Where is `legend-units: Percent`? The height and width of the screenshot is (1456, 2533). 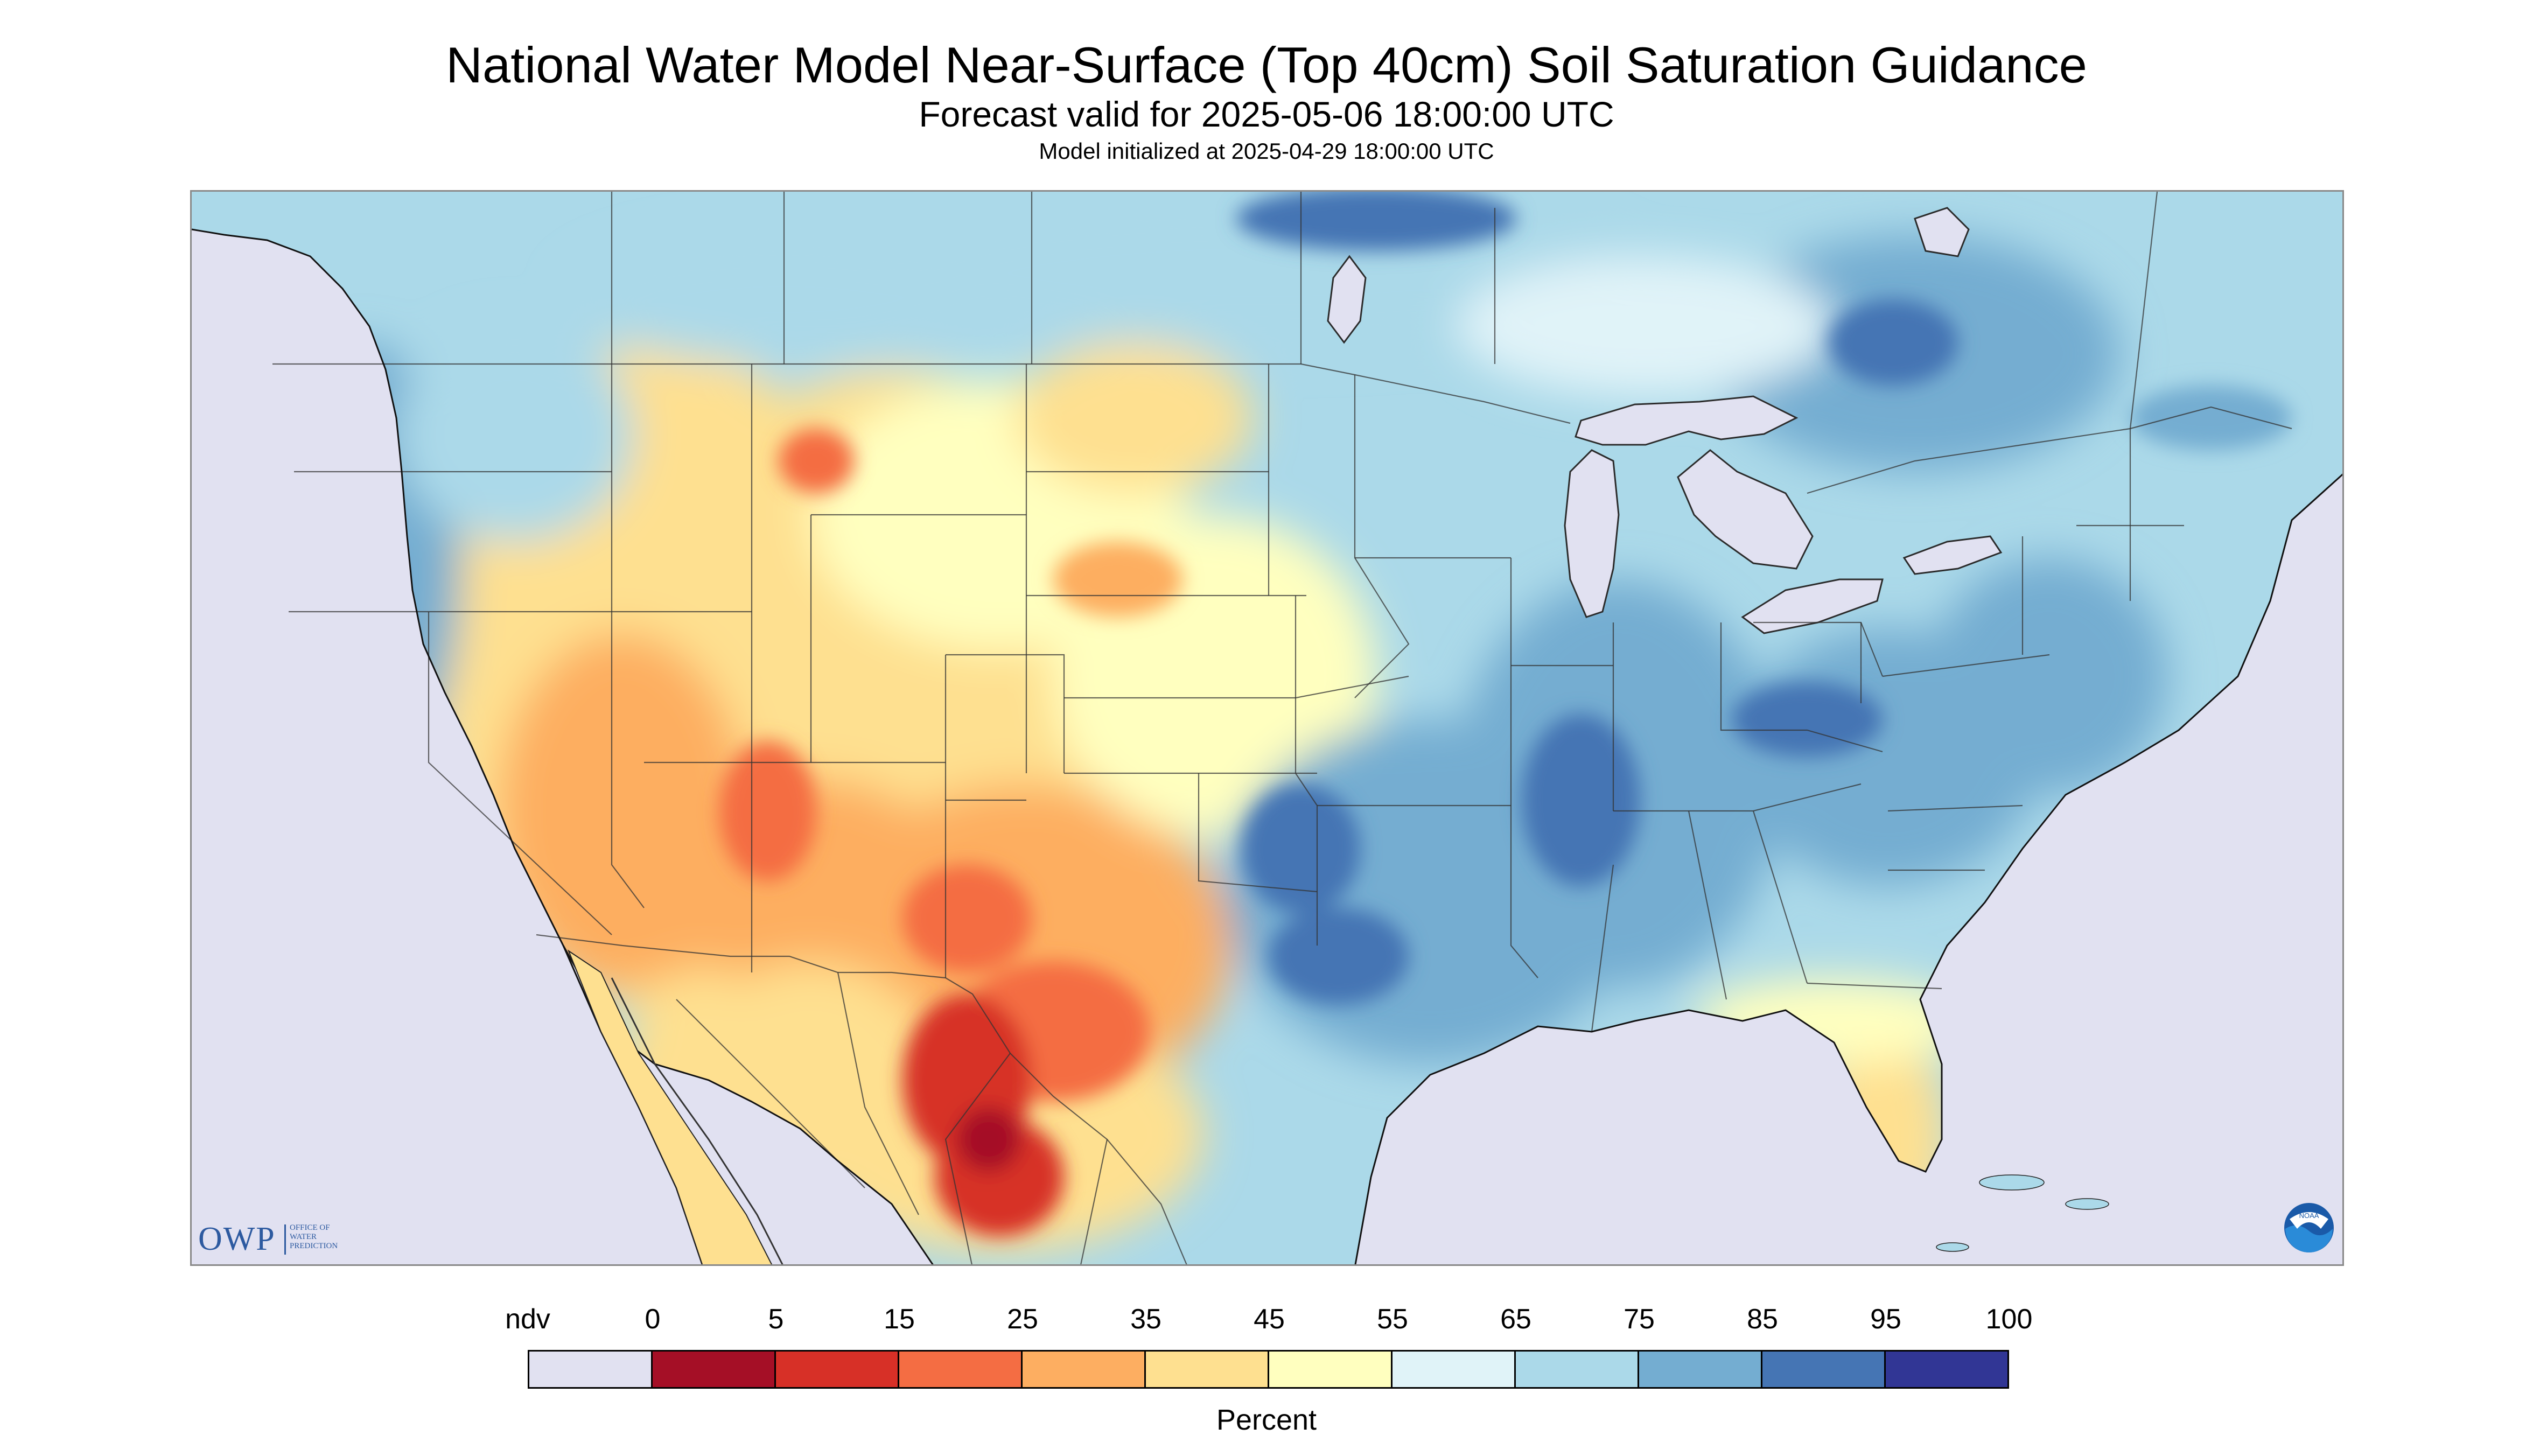 legend-units: Percent is located at coordinates (1266, 1420).